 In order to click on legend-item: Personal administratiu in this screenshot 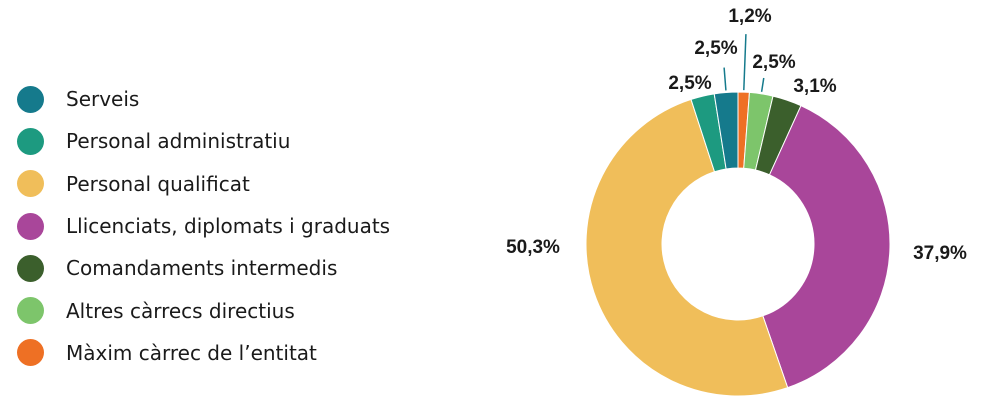, I will do `click(227, 141)`.